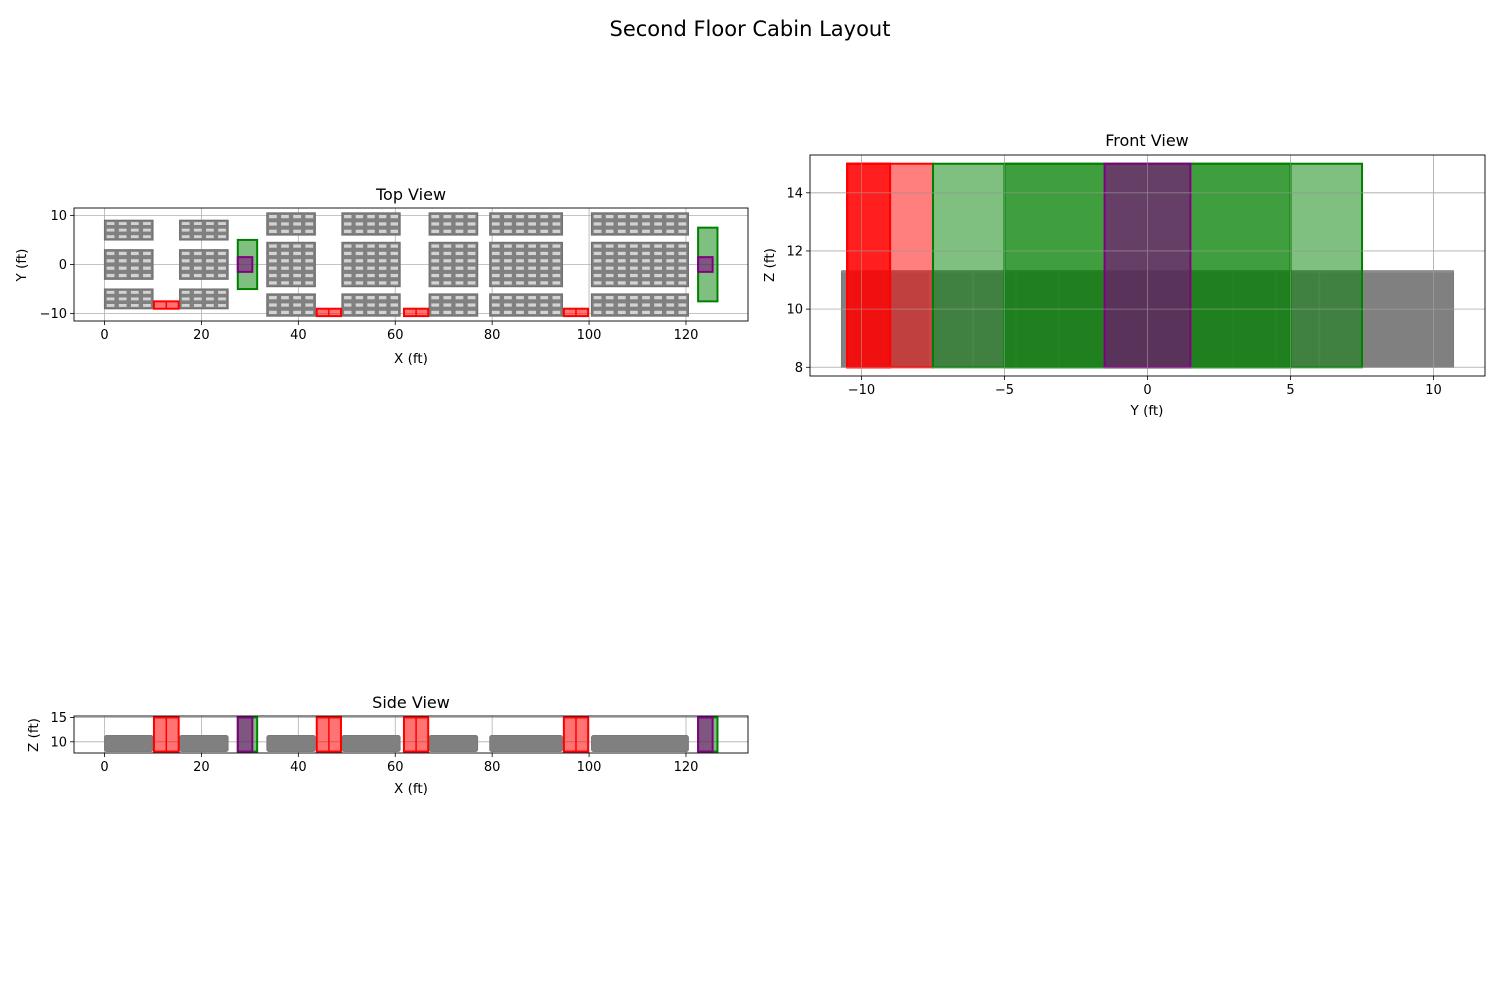 This screenshot has height=1000, width=1500. What do you see at coordinates (245, 734) in the screenshot?
I see `side-stairs` at bounding box center [245, 734].